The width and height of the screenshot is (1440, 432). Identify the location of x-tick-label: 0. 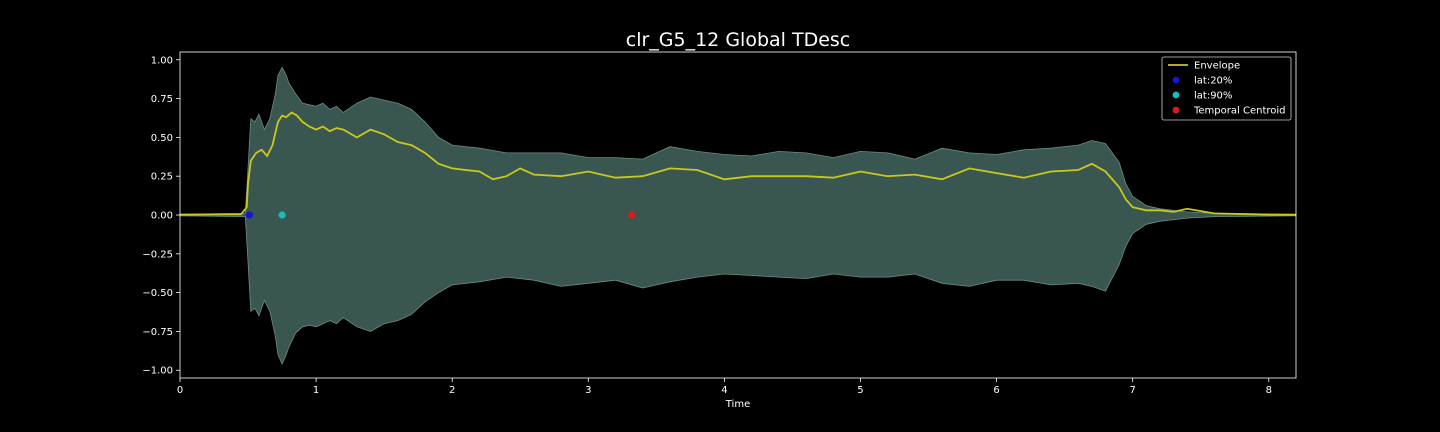
(180, 390).